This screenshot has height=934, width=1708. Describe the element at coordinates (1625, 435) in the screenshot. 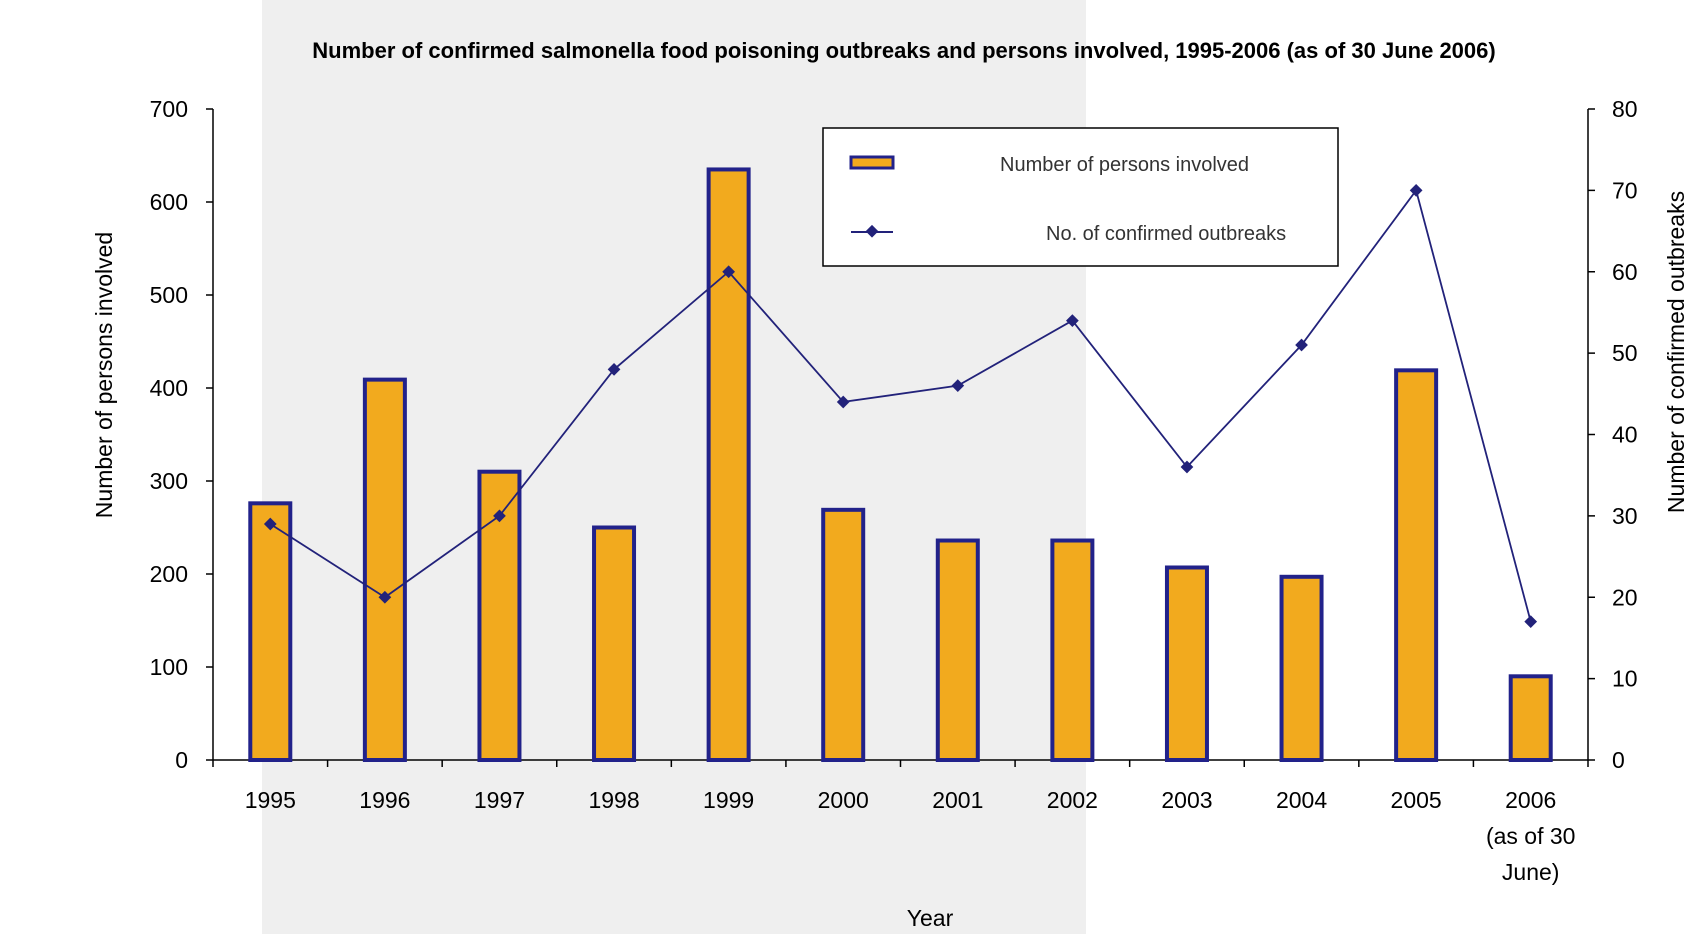

I see `y-right-tick-label: 40` at that location.